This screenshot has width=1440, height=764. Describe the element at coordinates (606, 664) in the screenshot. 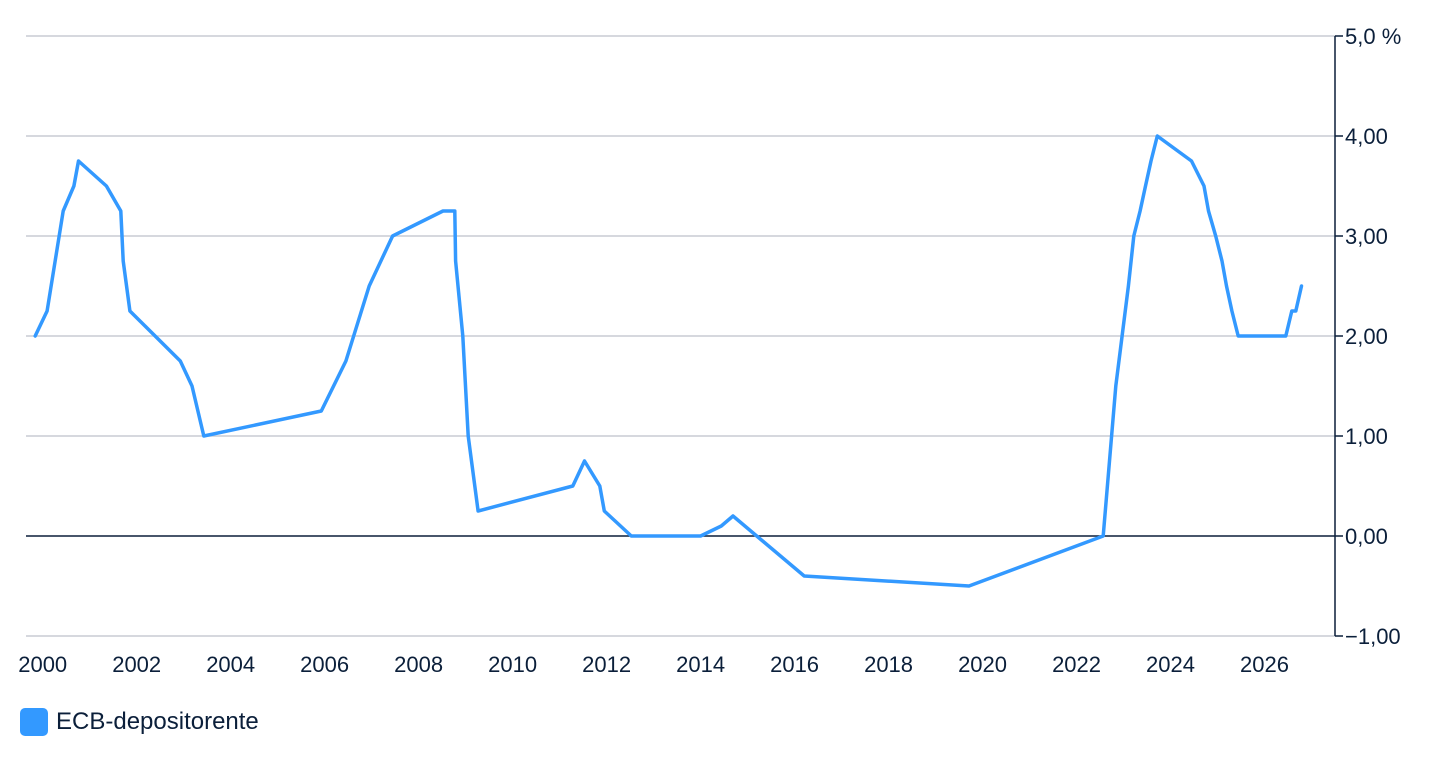

I see `x-tick-label: 2012` at that location.